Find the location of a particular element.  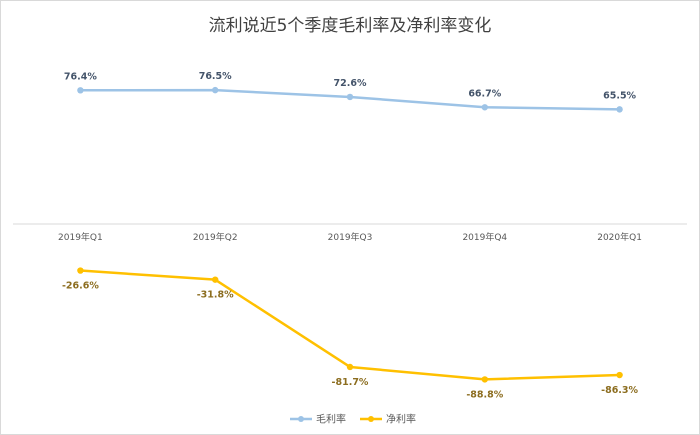

data-label: -31.8% is located at coordinates (215, 295).